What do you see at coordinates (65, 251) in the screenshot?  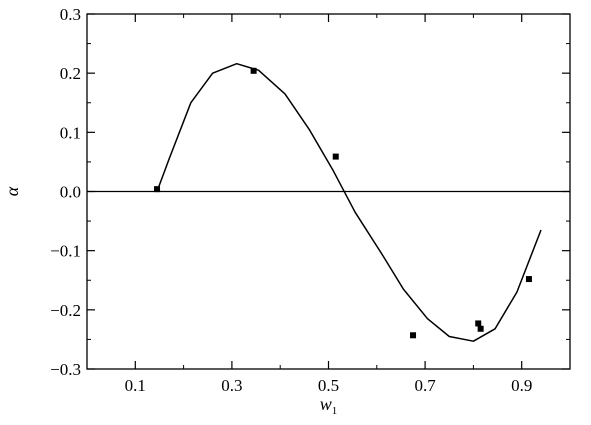 I see `y-tick-label: −0.1` at bounding box center [65, 251].